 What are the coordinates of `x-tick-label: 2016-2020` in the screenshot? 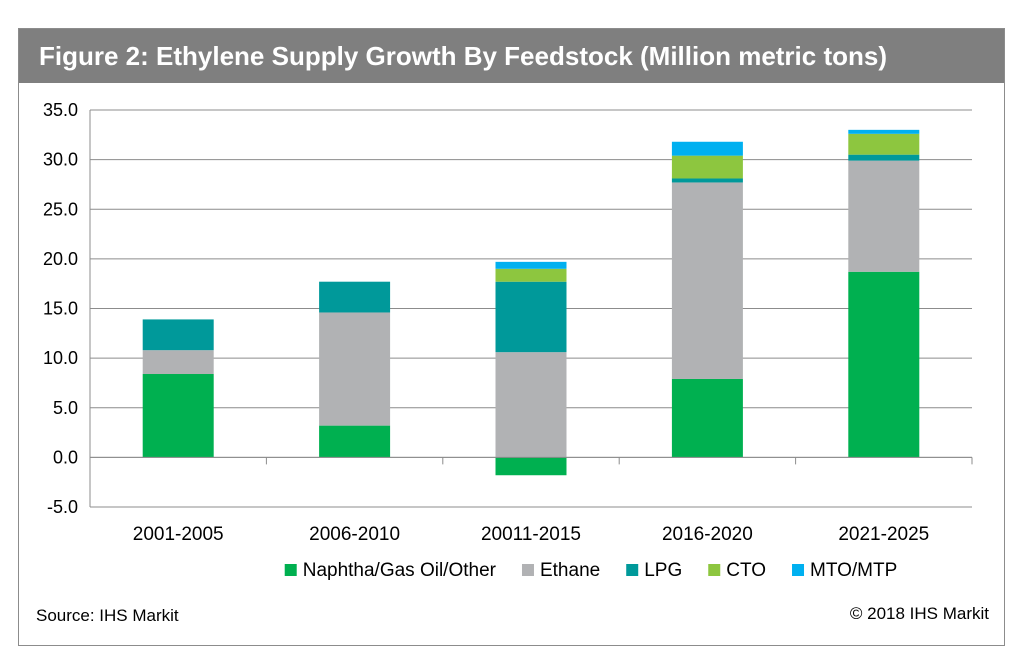 It's located at (707, 534).